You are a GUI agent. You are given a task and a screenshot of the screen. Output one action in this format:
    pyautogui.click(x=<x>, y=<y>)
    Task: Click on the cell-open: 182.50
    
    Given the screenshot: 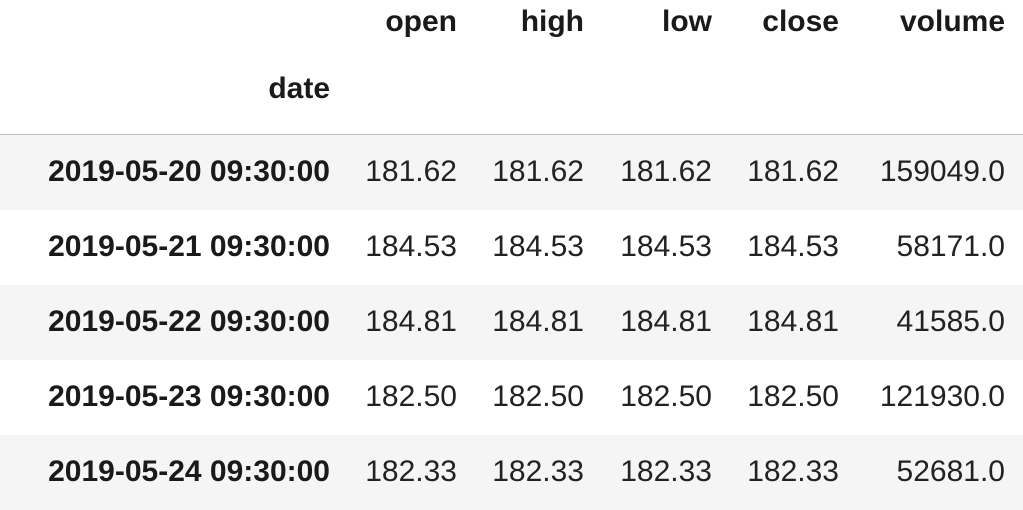 What is the action you would take?
    pyautogui.click(x=411, y=396)
    